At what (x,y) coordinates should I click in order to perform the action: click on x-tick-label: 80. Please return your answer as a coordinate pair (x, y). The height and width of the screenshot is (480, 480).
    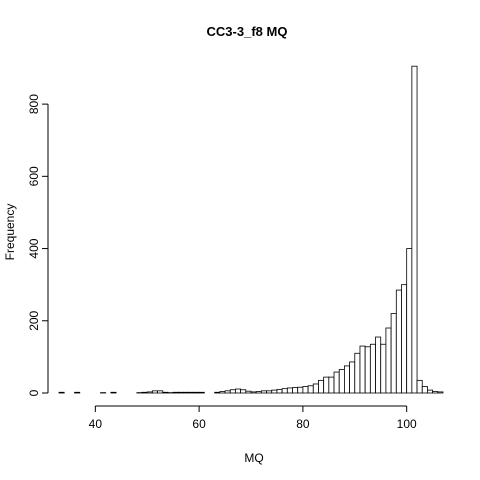
    Looking at the image, I should click on (303, 424).